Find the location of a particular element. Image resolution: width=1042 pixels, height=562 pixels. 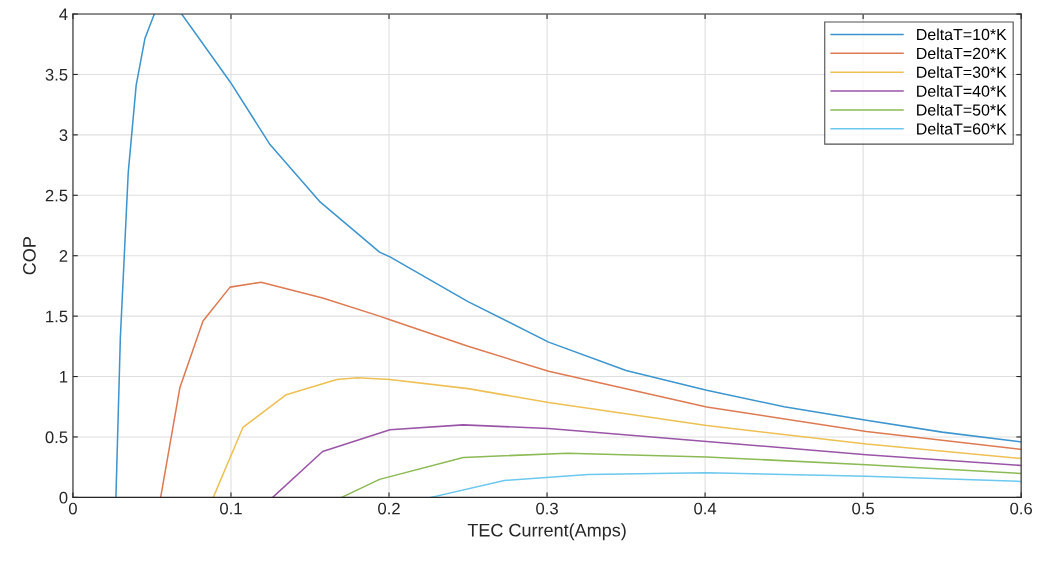

x-axis-title: TEC Current(Amps) is located at coordinates (546, 532).